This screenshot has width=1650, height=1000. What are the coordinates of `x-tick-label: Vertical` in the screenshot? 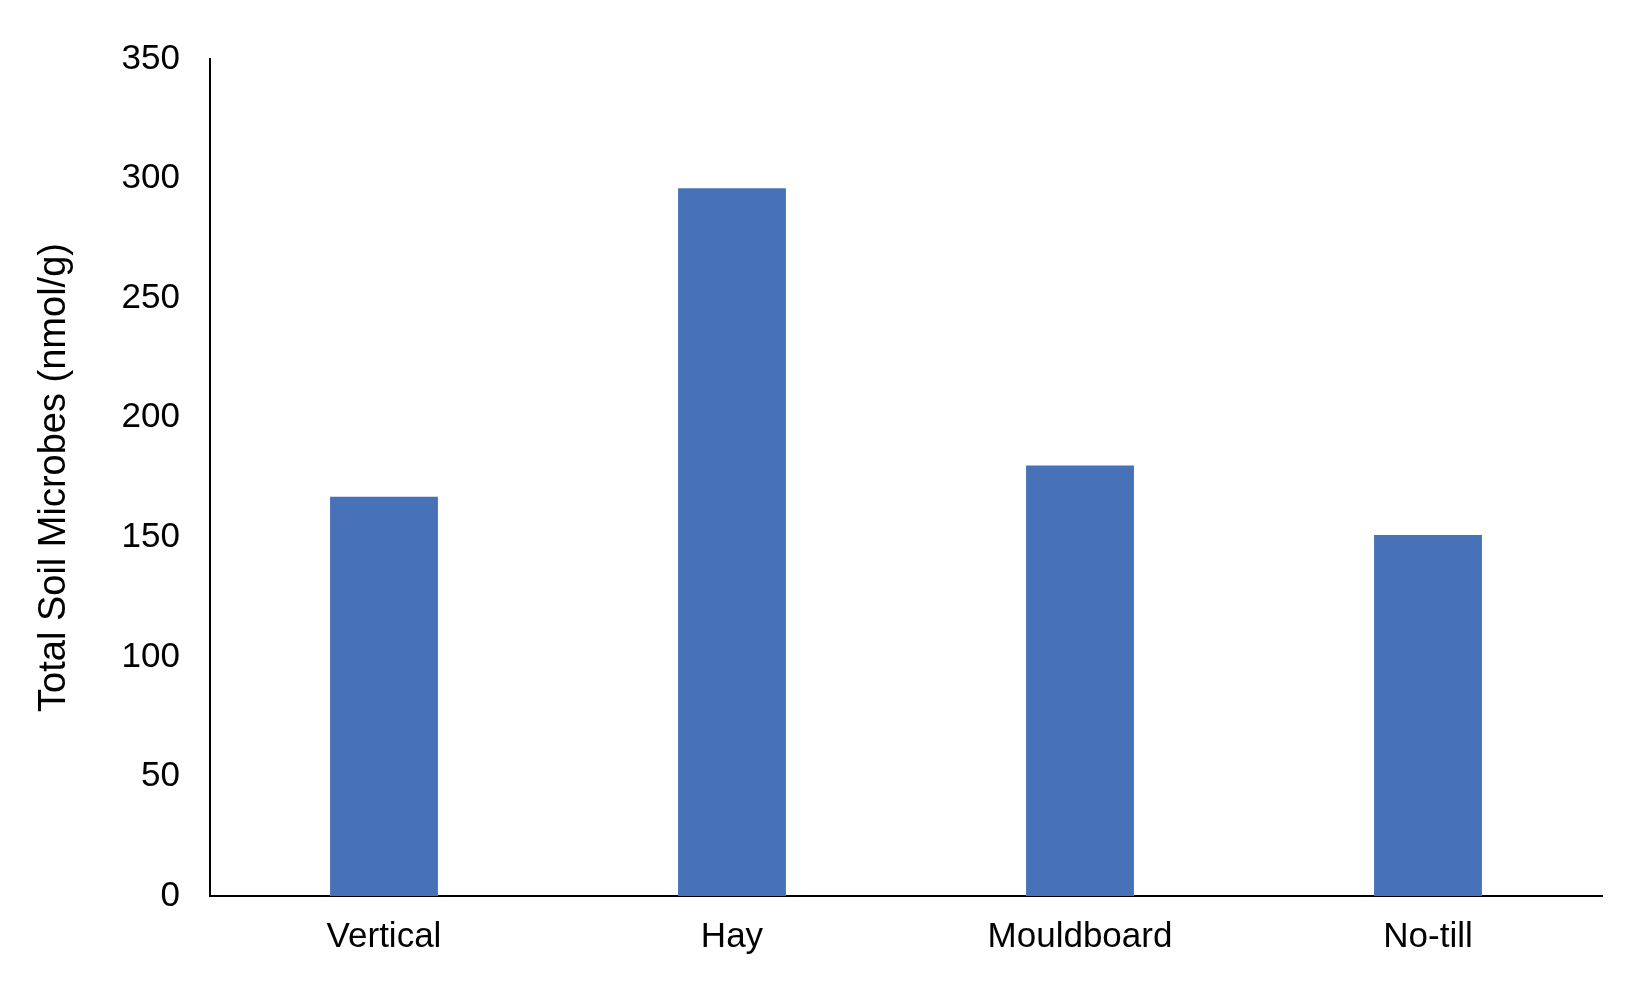 It's located at (384, 934).